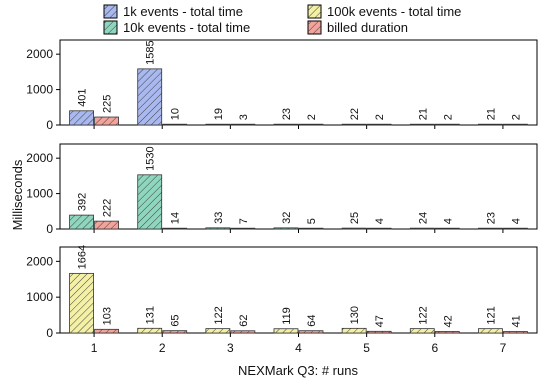 The image size is (550, 383). What do you see at coordinates (287, 218) in the screenshot?
I see `data-label: 32` at bounding box center [287, 218].